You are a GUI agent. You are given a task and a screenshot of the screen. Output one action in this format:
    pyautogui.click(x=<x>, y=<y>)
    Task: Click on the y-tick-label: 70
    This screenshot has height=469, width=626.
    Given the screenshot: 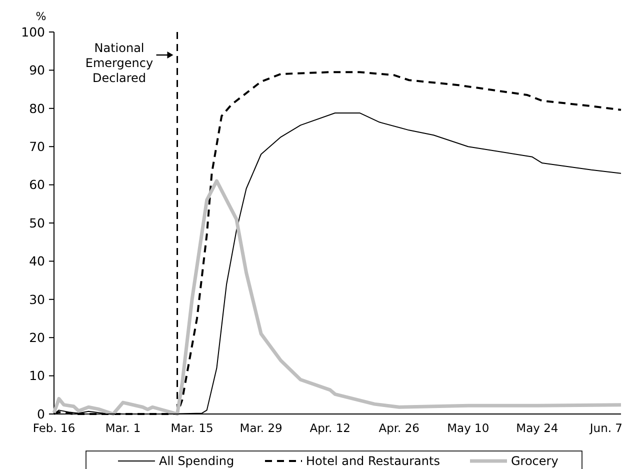 What is the action you would take?
    pyautogui.click(x=37, y=146)
    